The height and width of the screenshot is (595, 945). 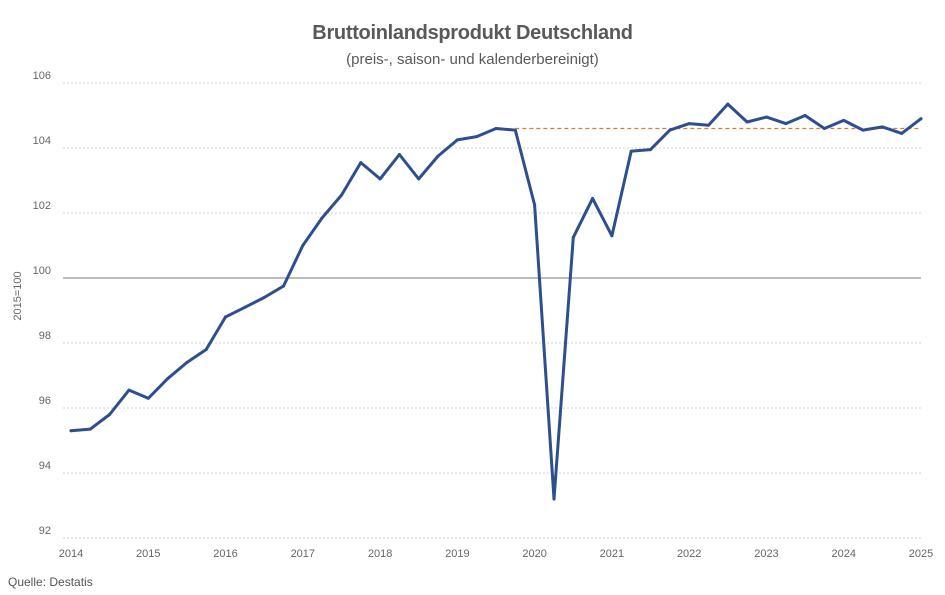 I want to click on y-tick-label: 92, so click(x=45, y=531).